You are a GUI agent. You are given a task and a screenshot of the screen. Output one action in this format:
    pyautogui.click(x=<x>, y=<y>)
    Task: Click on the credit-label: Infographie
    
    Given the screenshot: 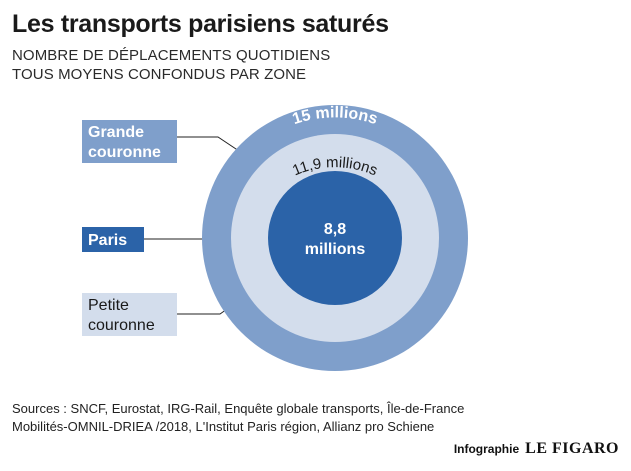 What is the action you would take?
    pyautogui.click(x=486, y=449)
    